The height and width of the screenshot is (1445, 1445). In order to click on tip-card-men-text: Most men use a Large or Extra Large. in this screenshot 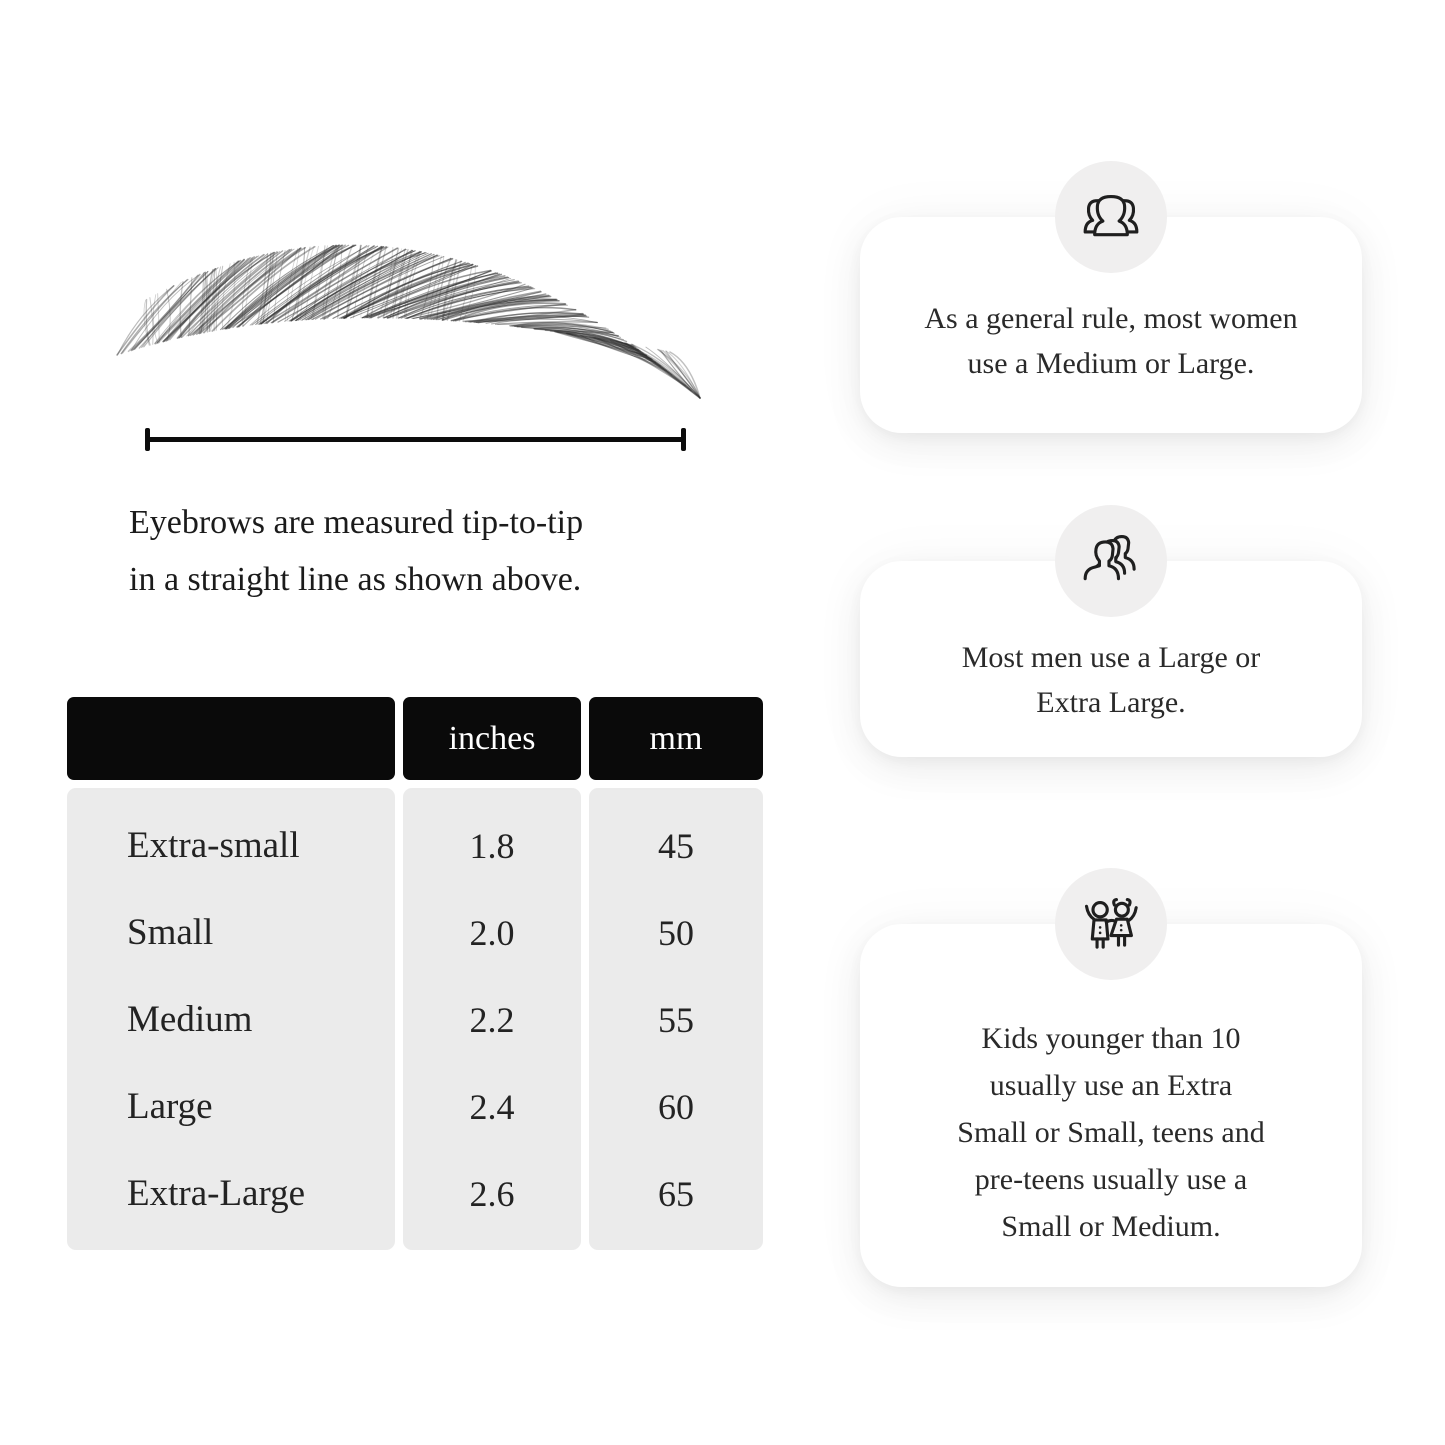, I will do `click(1111, 680)`.